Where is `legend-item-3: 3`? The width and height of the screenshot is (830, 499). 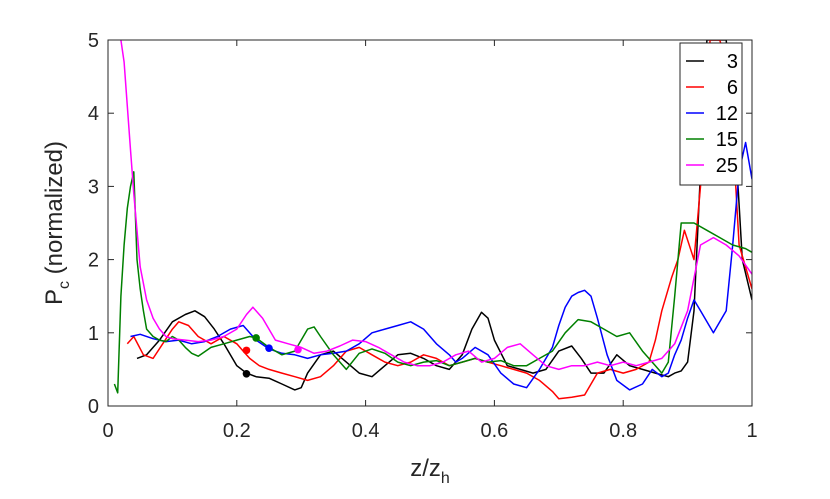
legend-item-3: 3 is located at coordinates (712, 62).